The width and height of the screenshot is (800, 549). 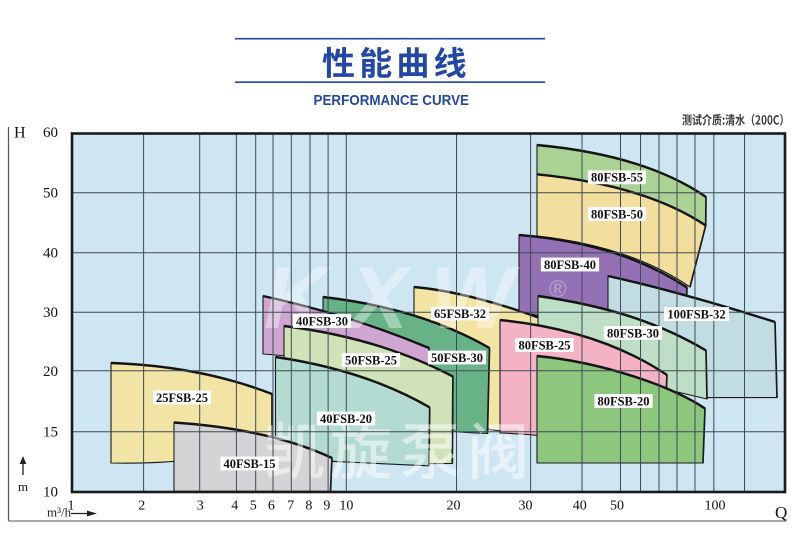 I want to click on svg-text: PERFORMANCE CURVE, so click(x=392, y=100).